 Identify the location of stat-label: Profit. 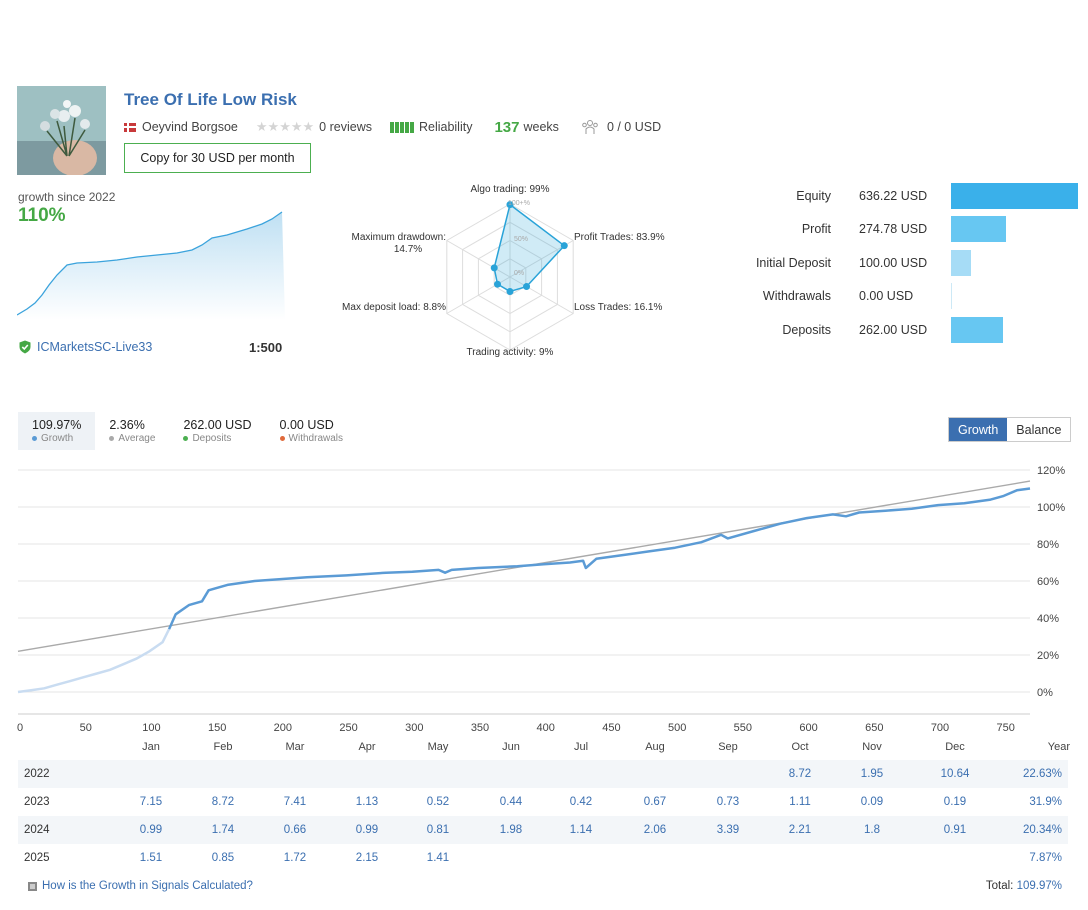
(816, 229).